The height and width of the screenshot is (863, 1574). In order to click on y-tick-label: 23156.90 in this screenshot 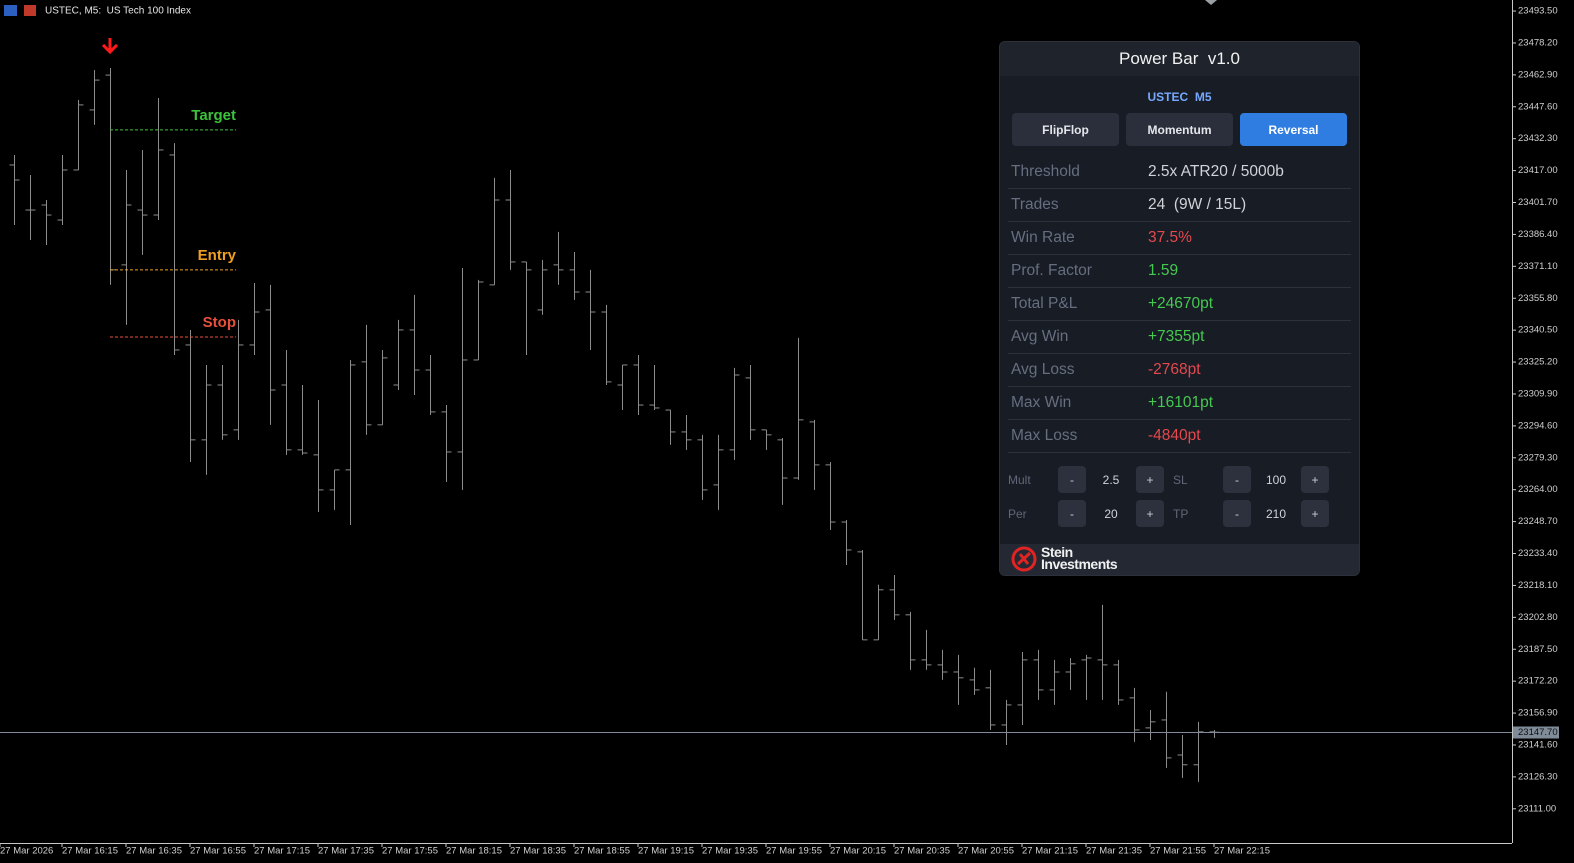, I will do `click(1538, 713)`.